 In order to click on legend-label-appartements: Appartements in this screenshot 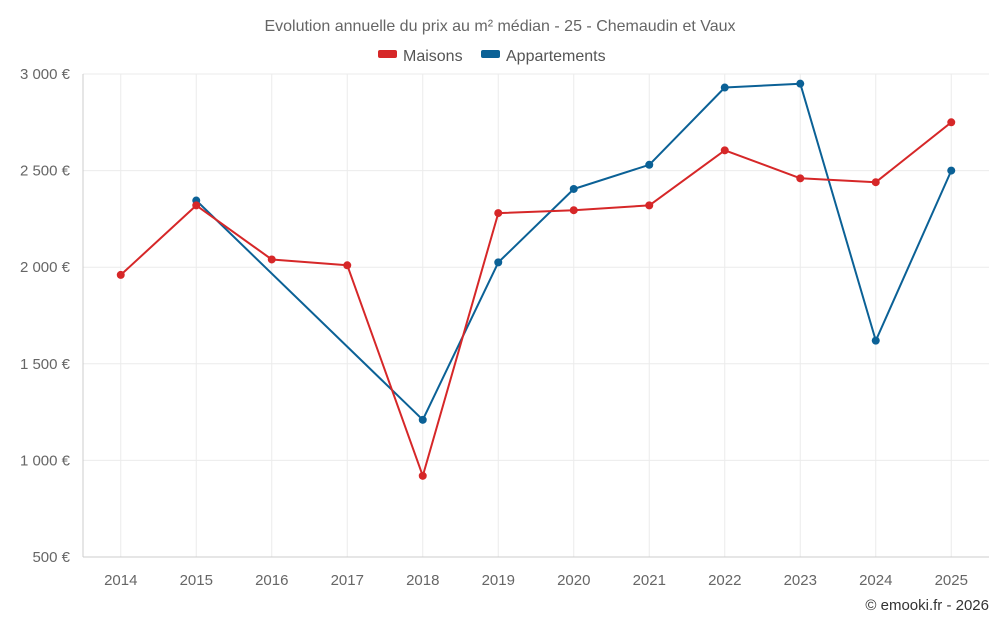, I will do `click(556, 56)`.